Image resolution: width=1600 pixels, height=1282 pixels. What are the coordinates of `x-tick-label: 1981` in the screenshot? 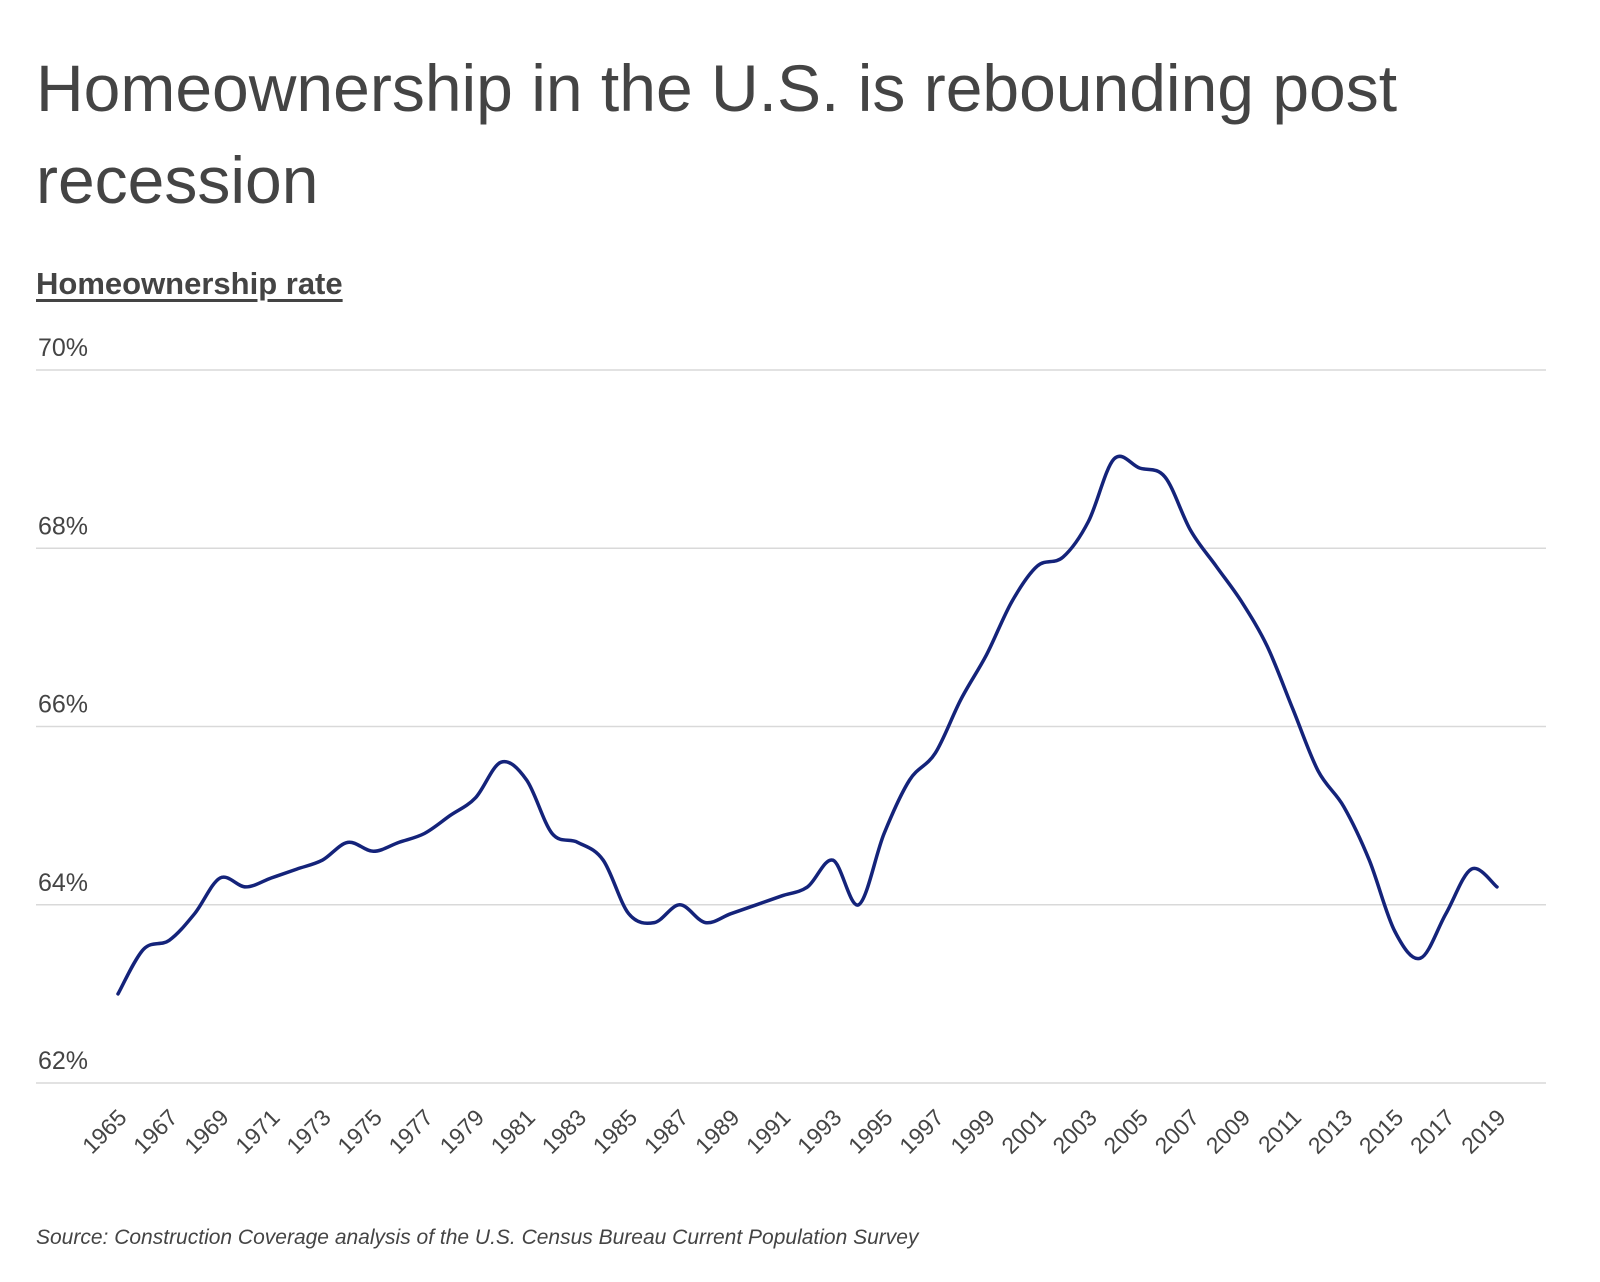 It's located at (513, 1131).